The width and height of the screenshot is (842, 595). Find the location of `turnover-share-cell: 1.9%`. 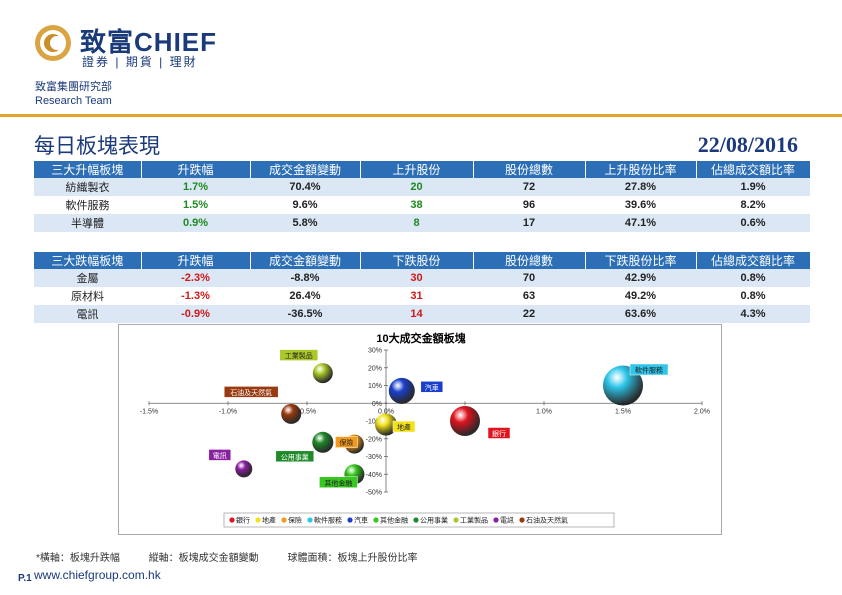

turnover-share-cell: 1.9% is located at coordinates (753, 187).